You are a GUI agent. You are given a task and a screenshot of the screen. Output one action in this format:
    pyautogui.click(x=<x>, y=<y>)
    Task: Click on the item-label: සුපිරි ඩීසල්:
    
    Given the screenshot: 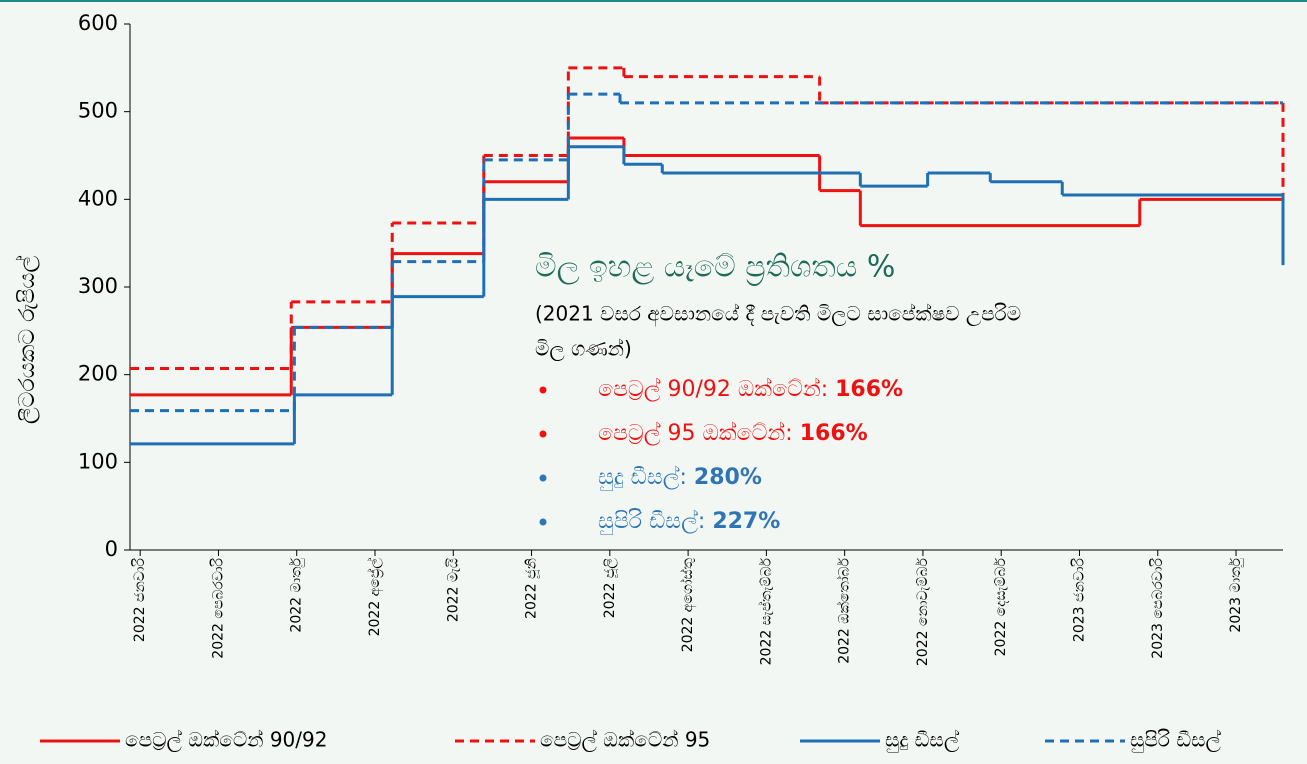 What is the action you would take?
    pyautogui.click(x=651, y=521)
    